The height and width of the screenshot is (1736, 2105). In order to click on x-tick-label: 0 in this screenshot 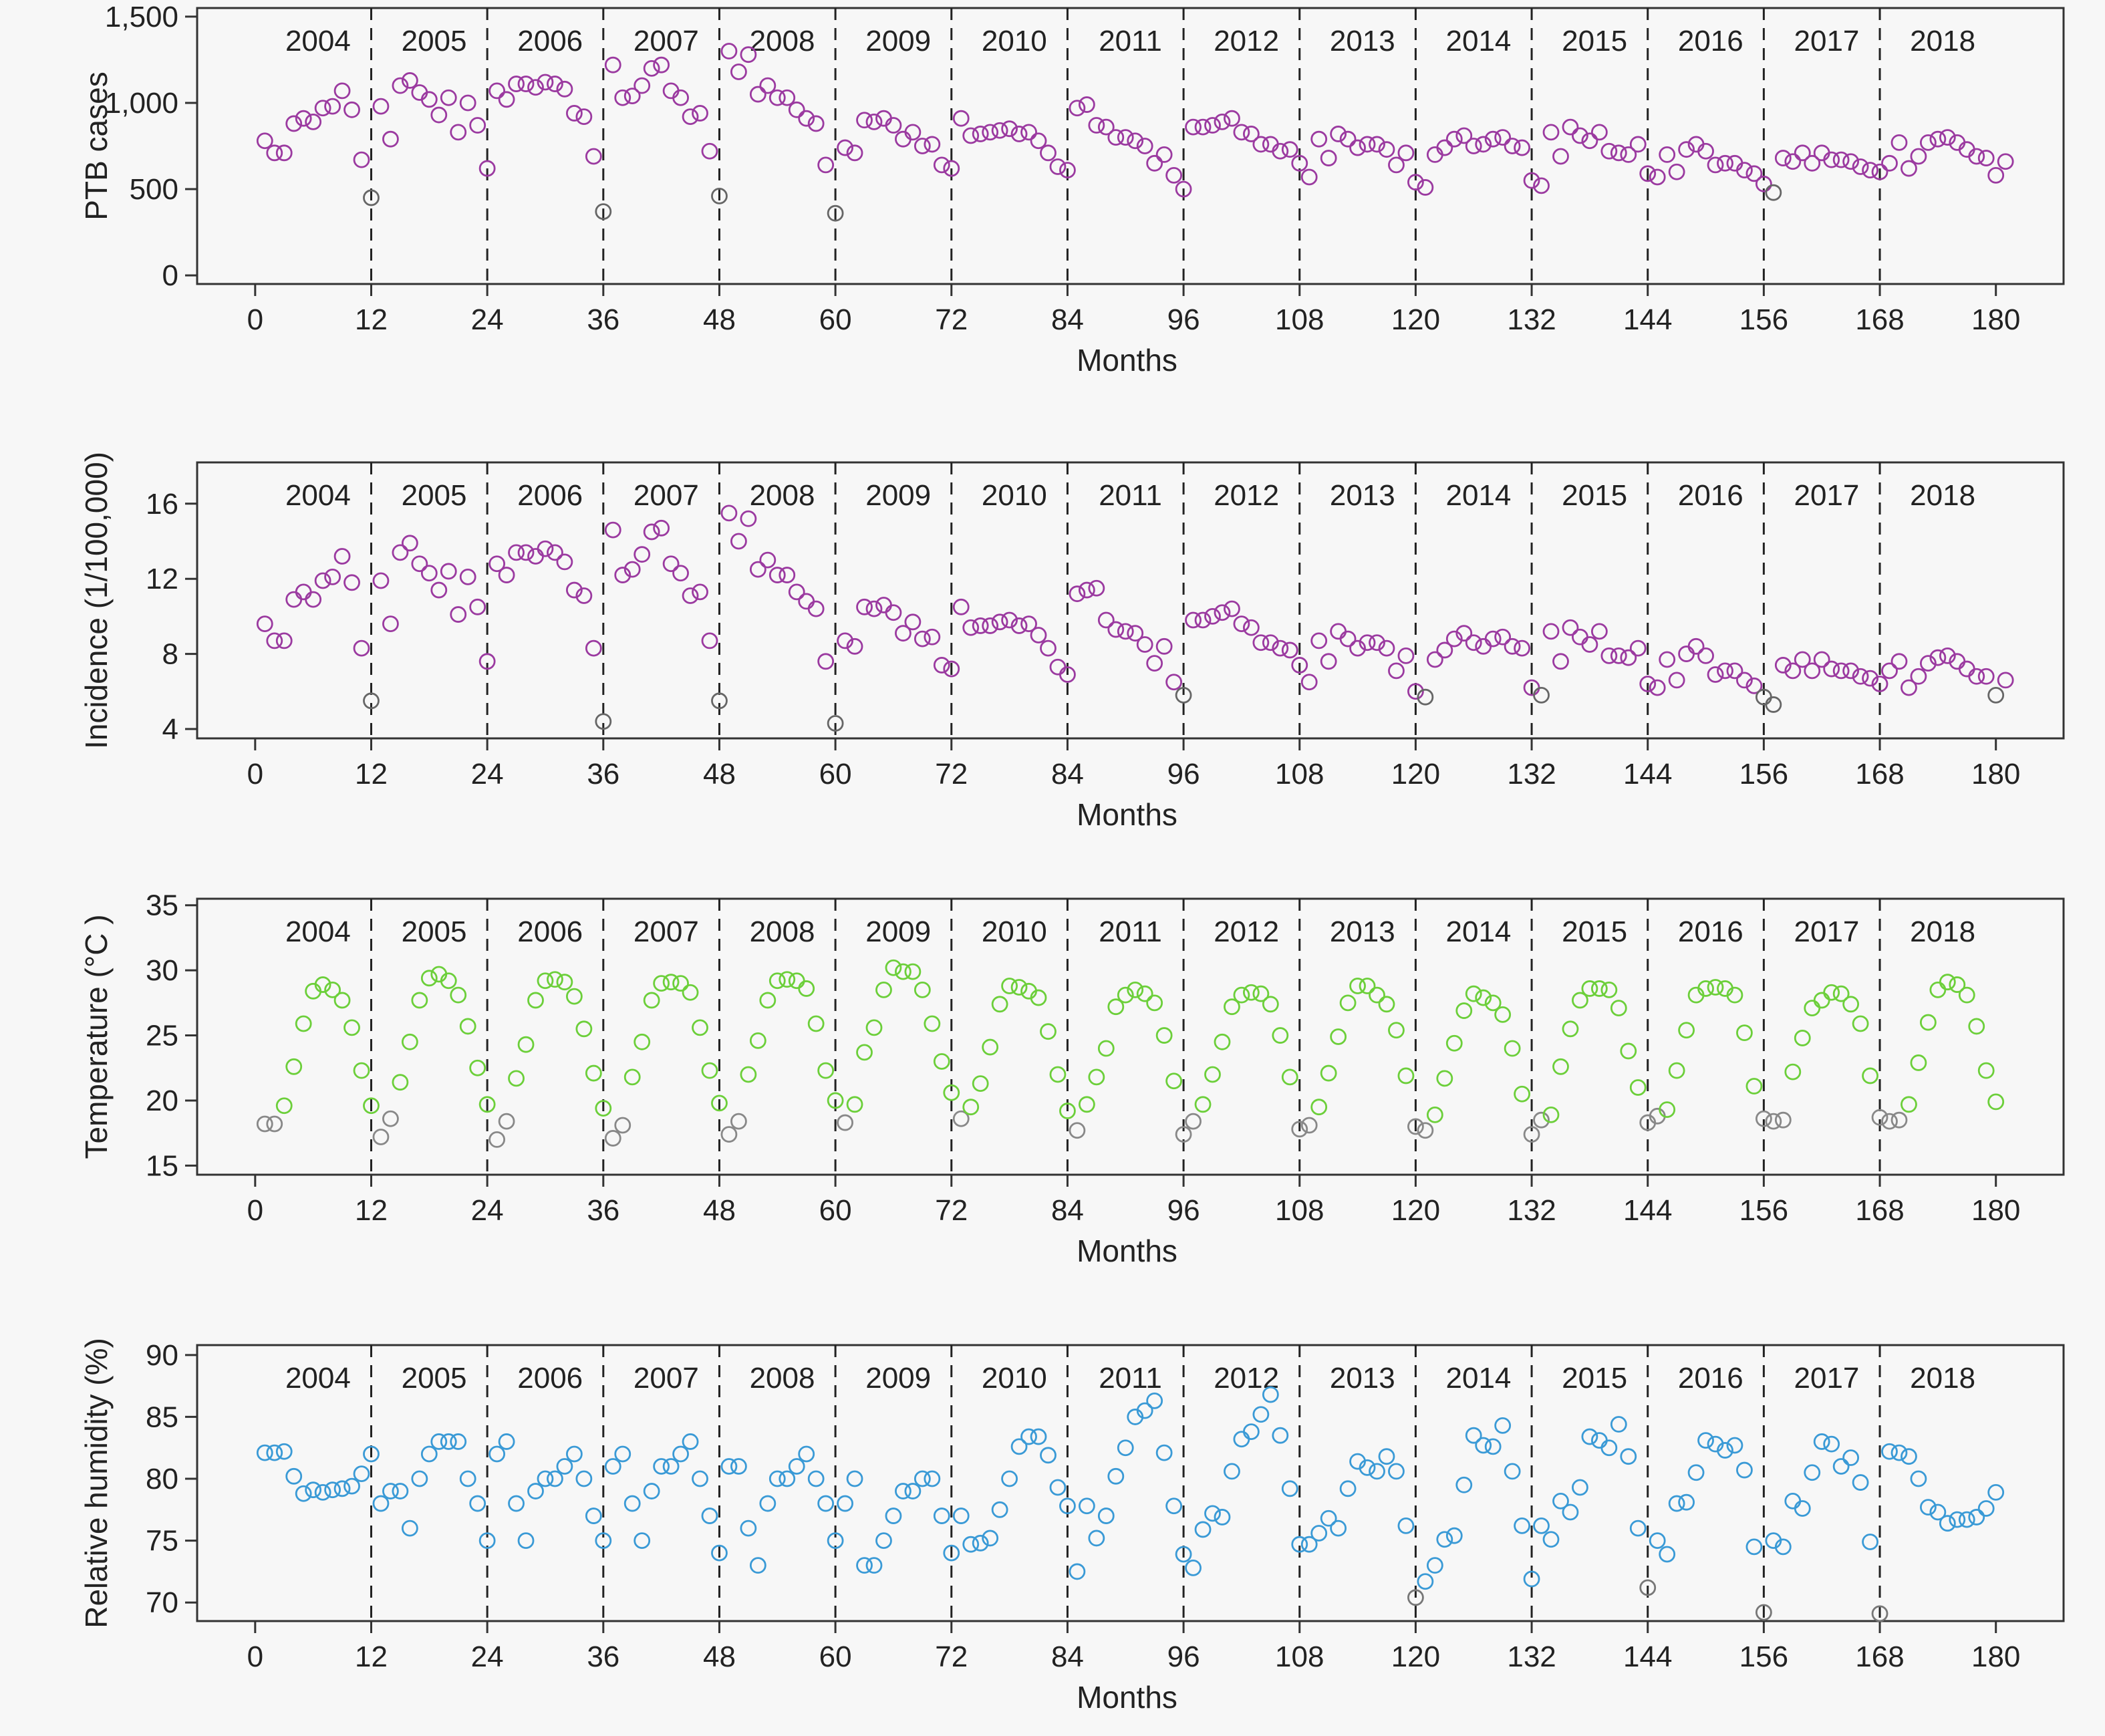, I will do `click(255, 774)`.